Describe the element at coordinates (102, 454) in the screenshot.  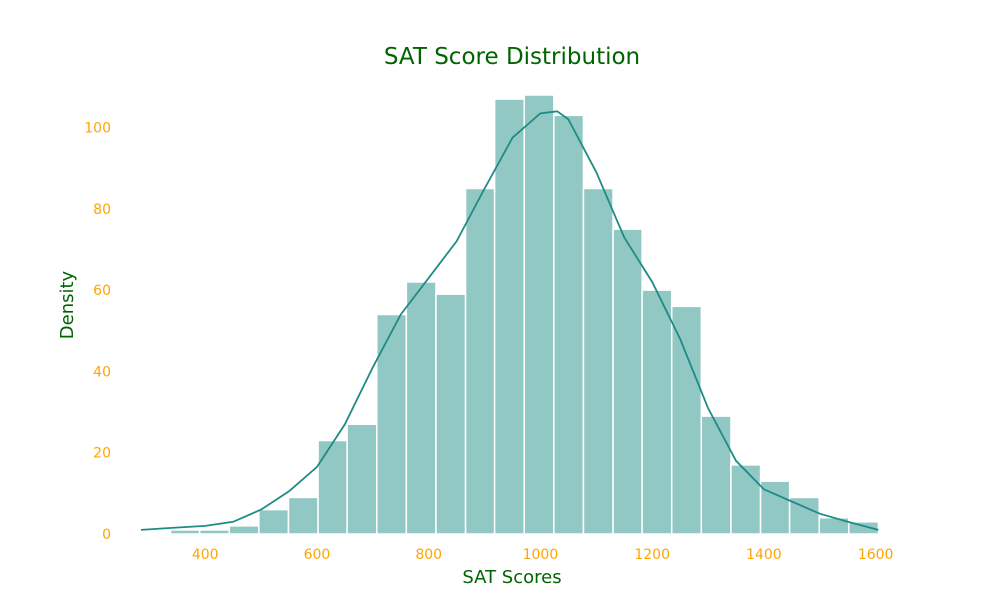
I see `y-tick-label: 20` at that location.